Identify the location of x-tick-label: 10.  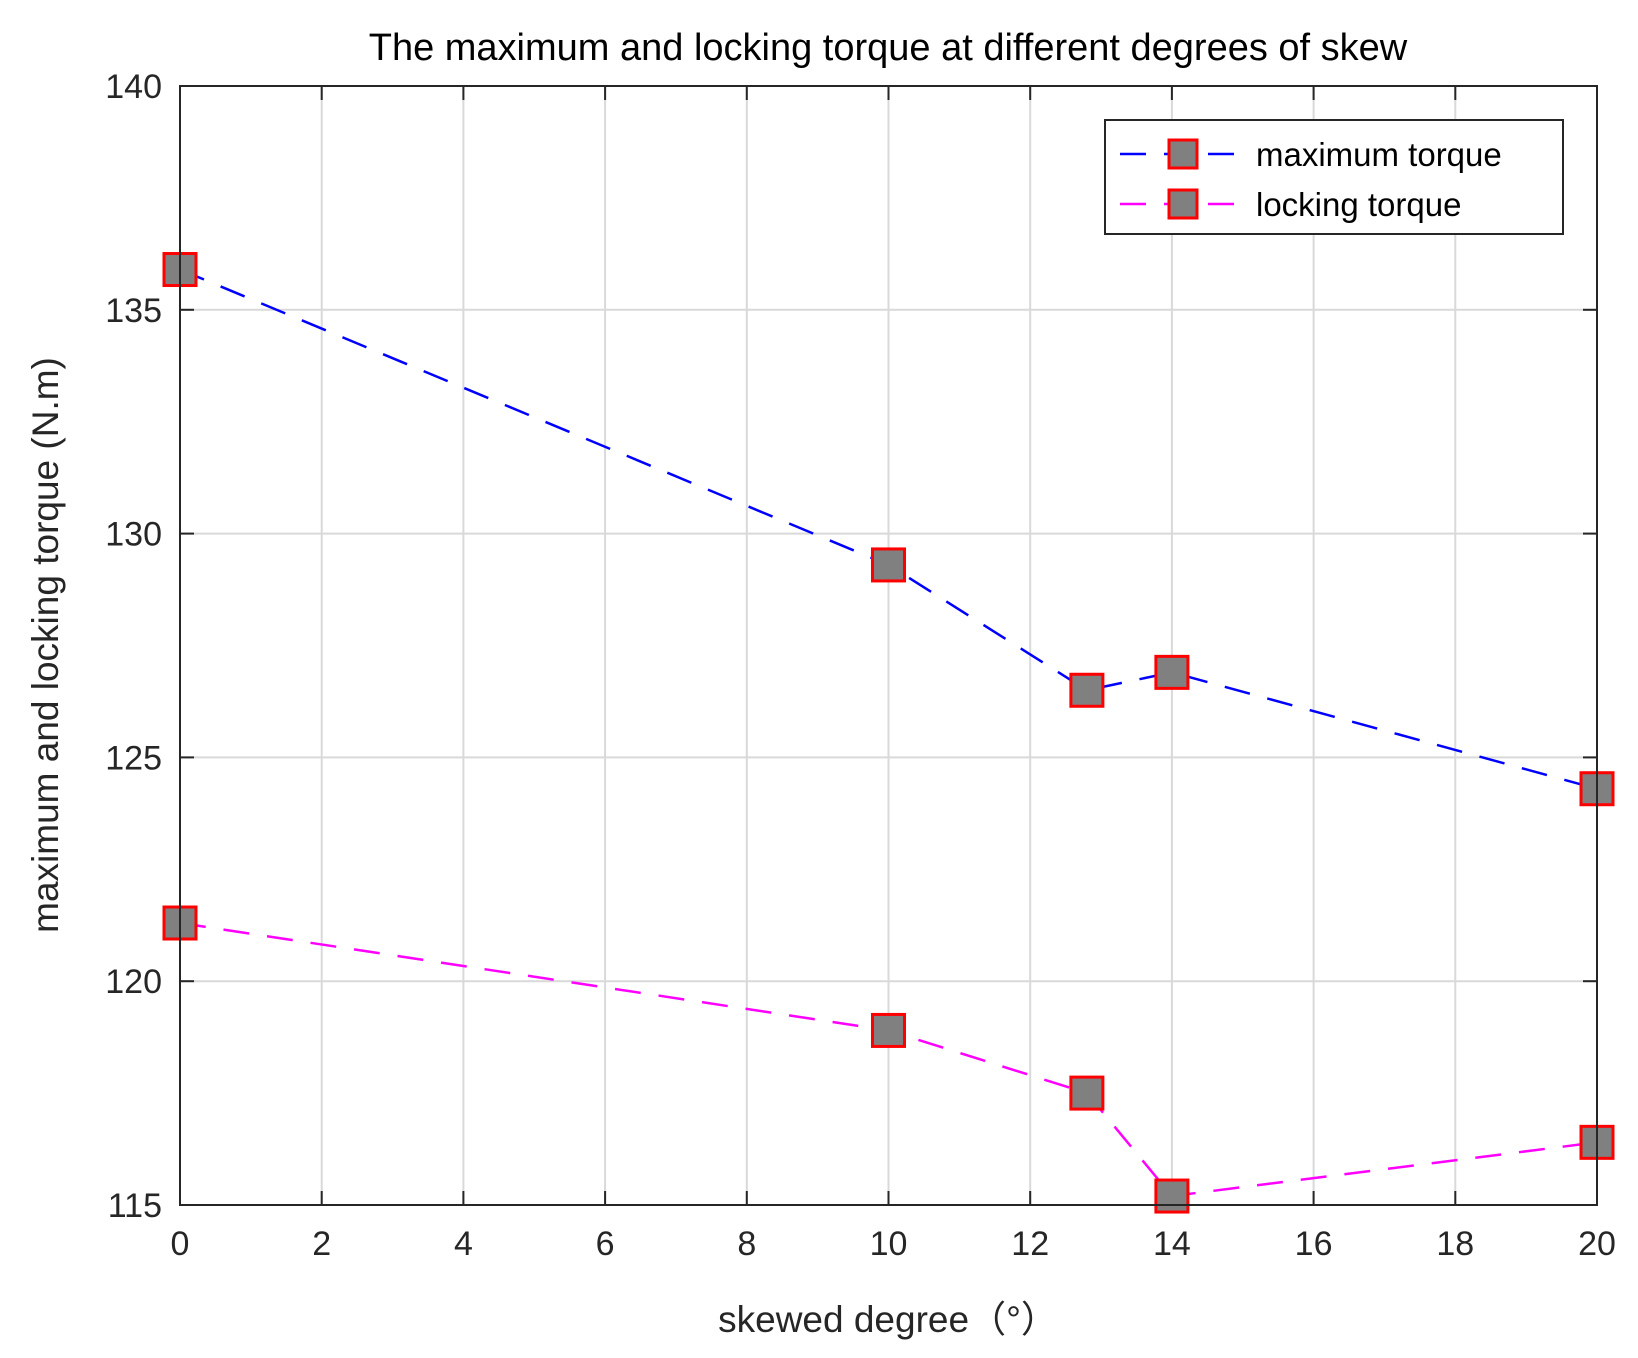
(889, 1244).